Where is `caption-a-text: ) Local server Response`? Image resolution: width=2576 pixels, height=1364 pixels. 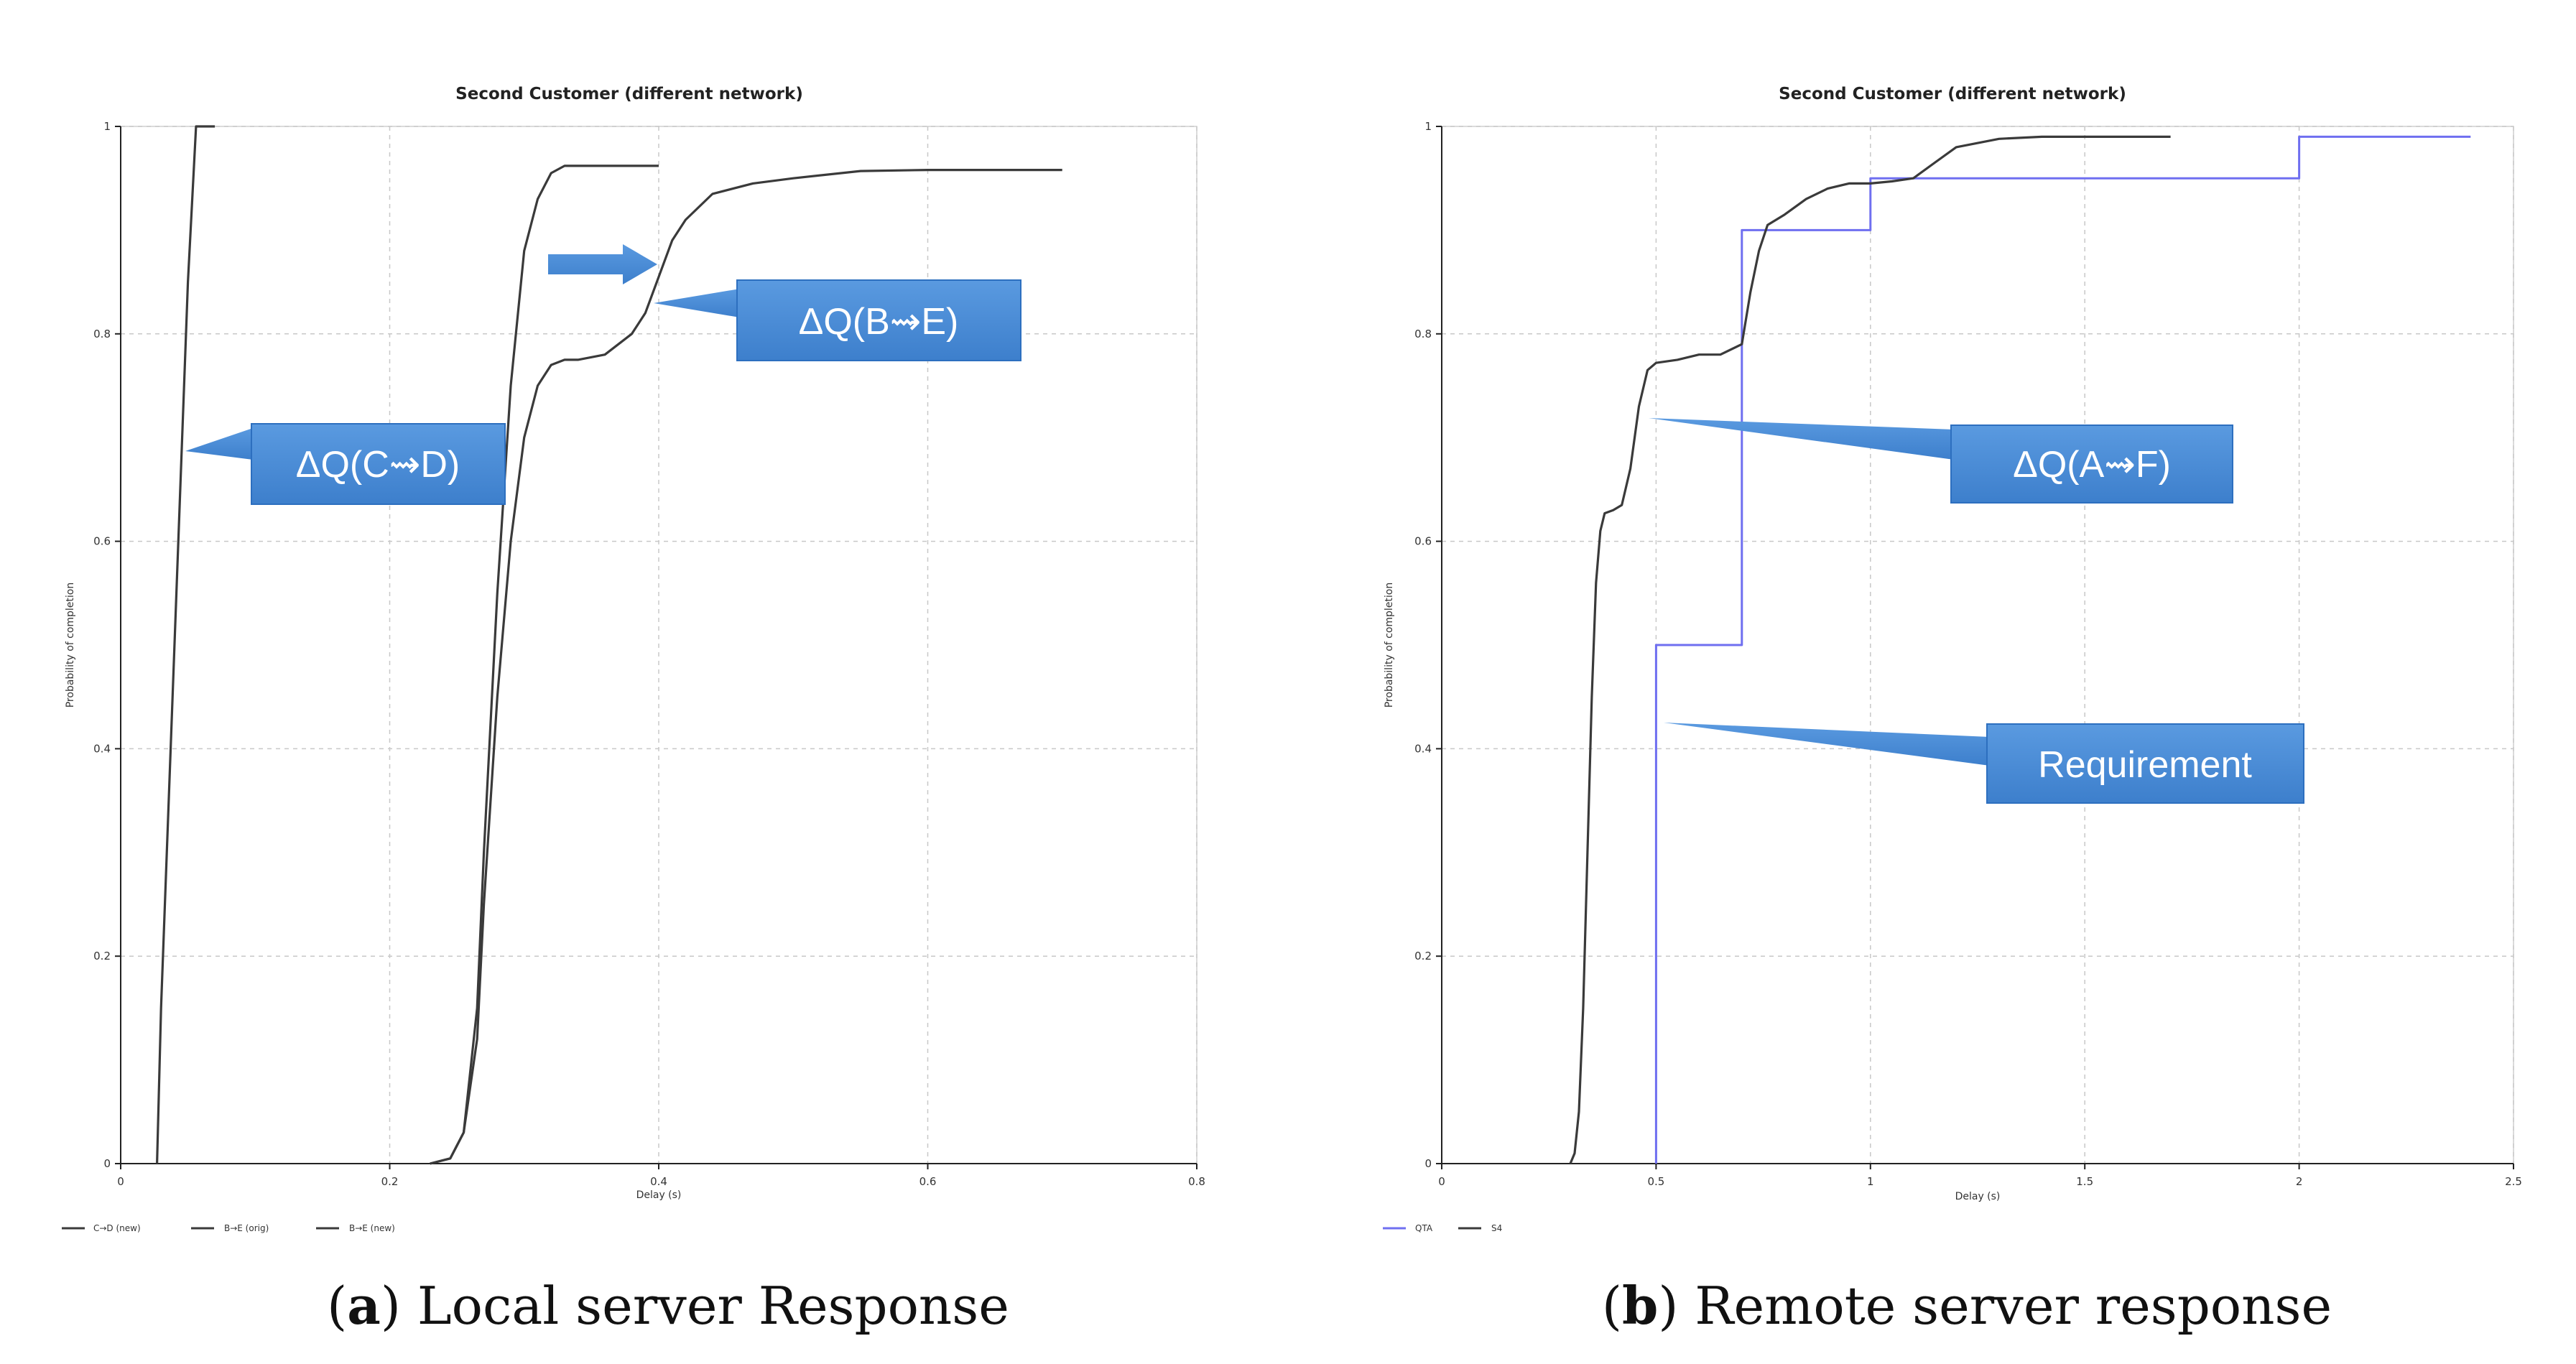 caption-a-text: ) Local server Response is located at coordinates (695, 1306).